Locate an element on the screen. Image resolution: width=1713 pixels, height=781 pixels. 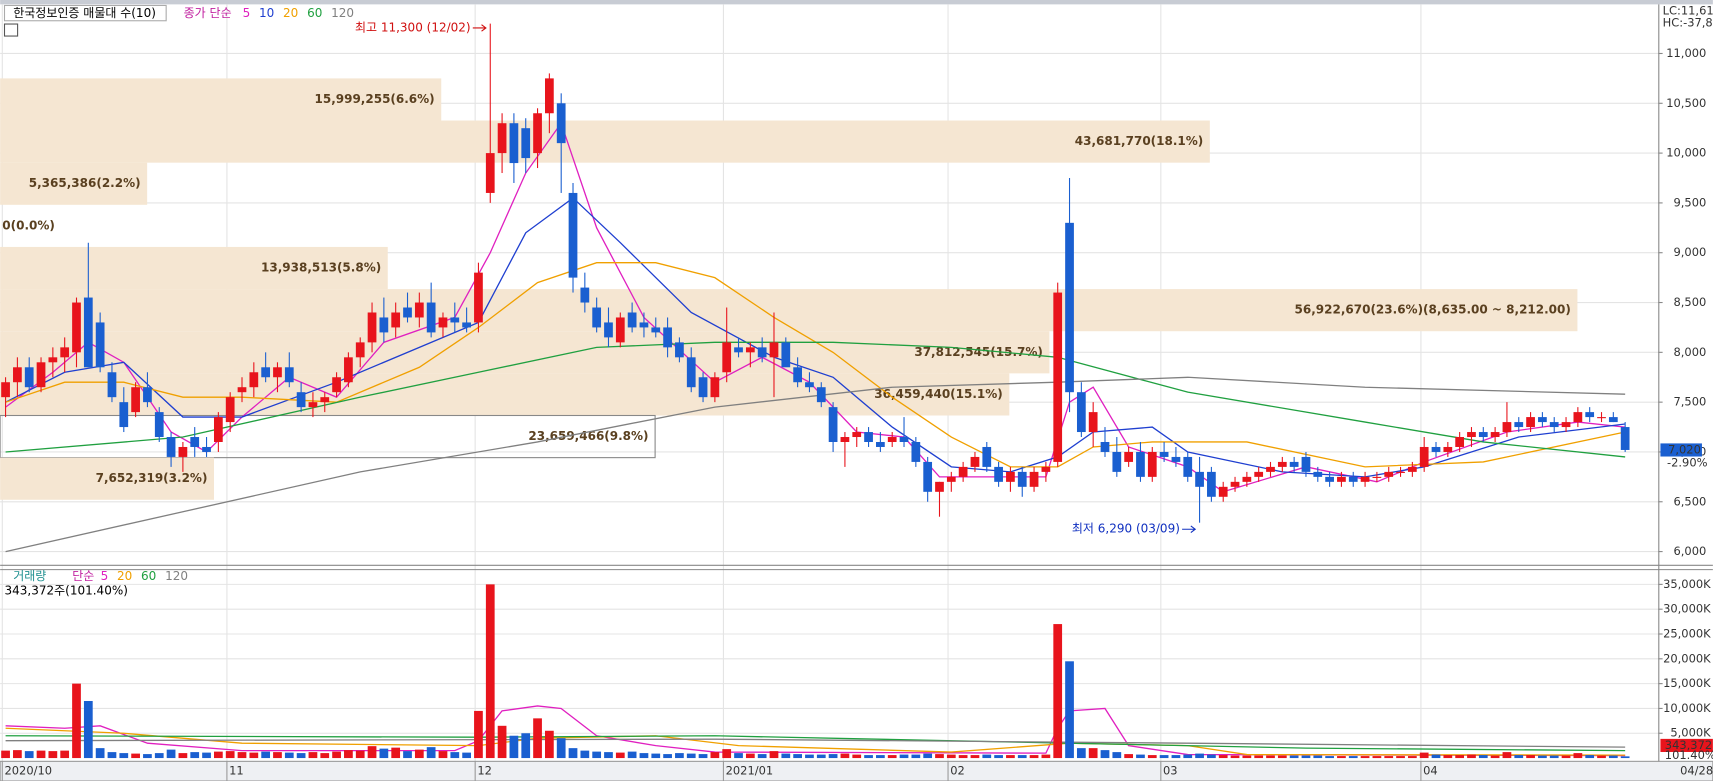
y-tick-label: 25,000K is located at coordinates (1687, 634).